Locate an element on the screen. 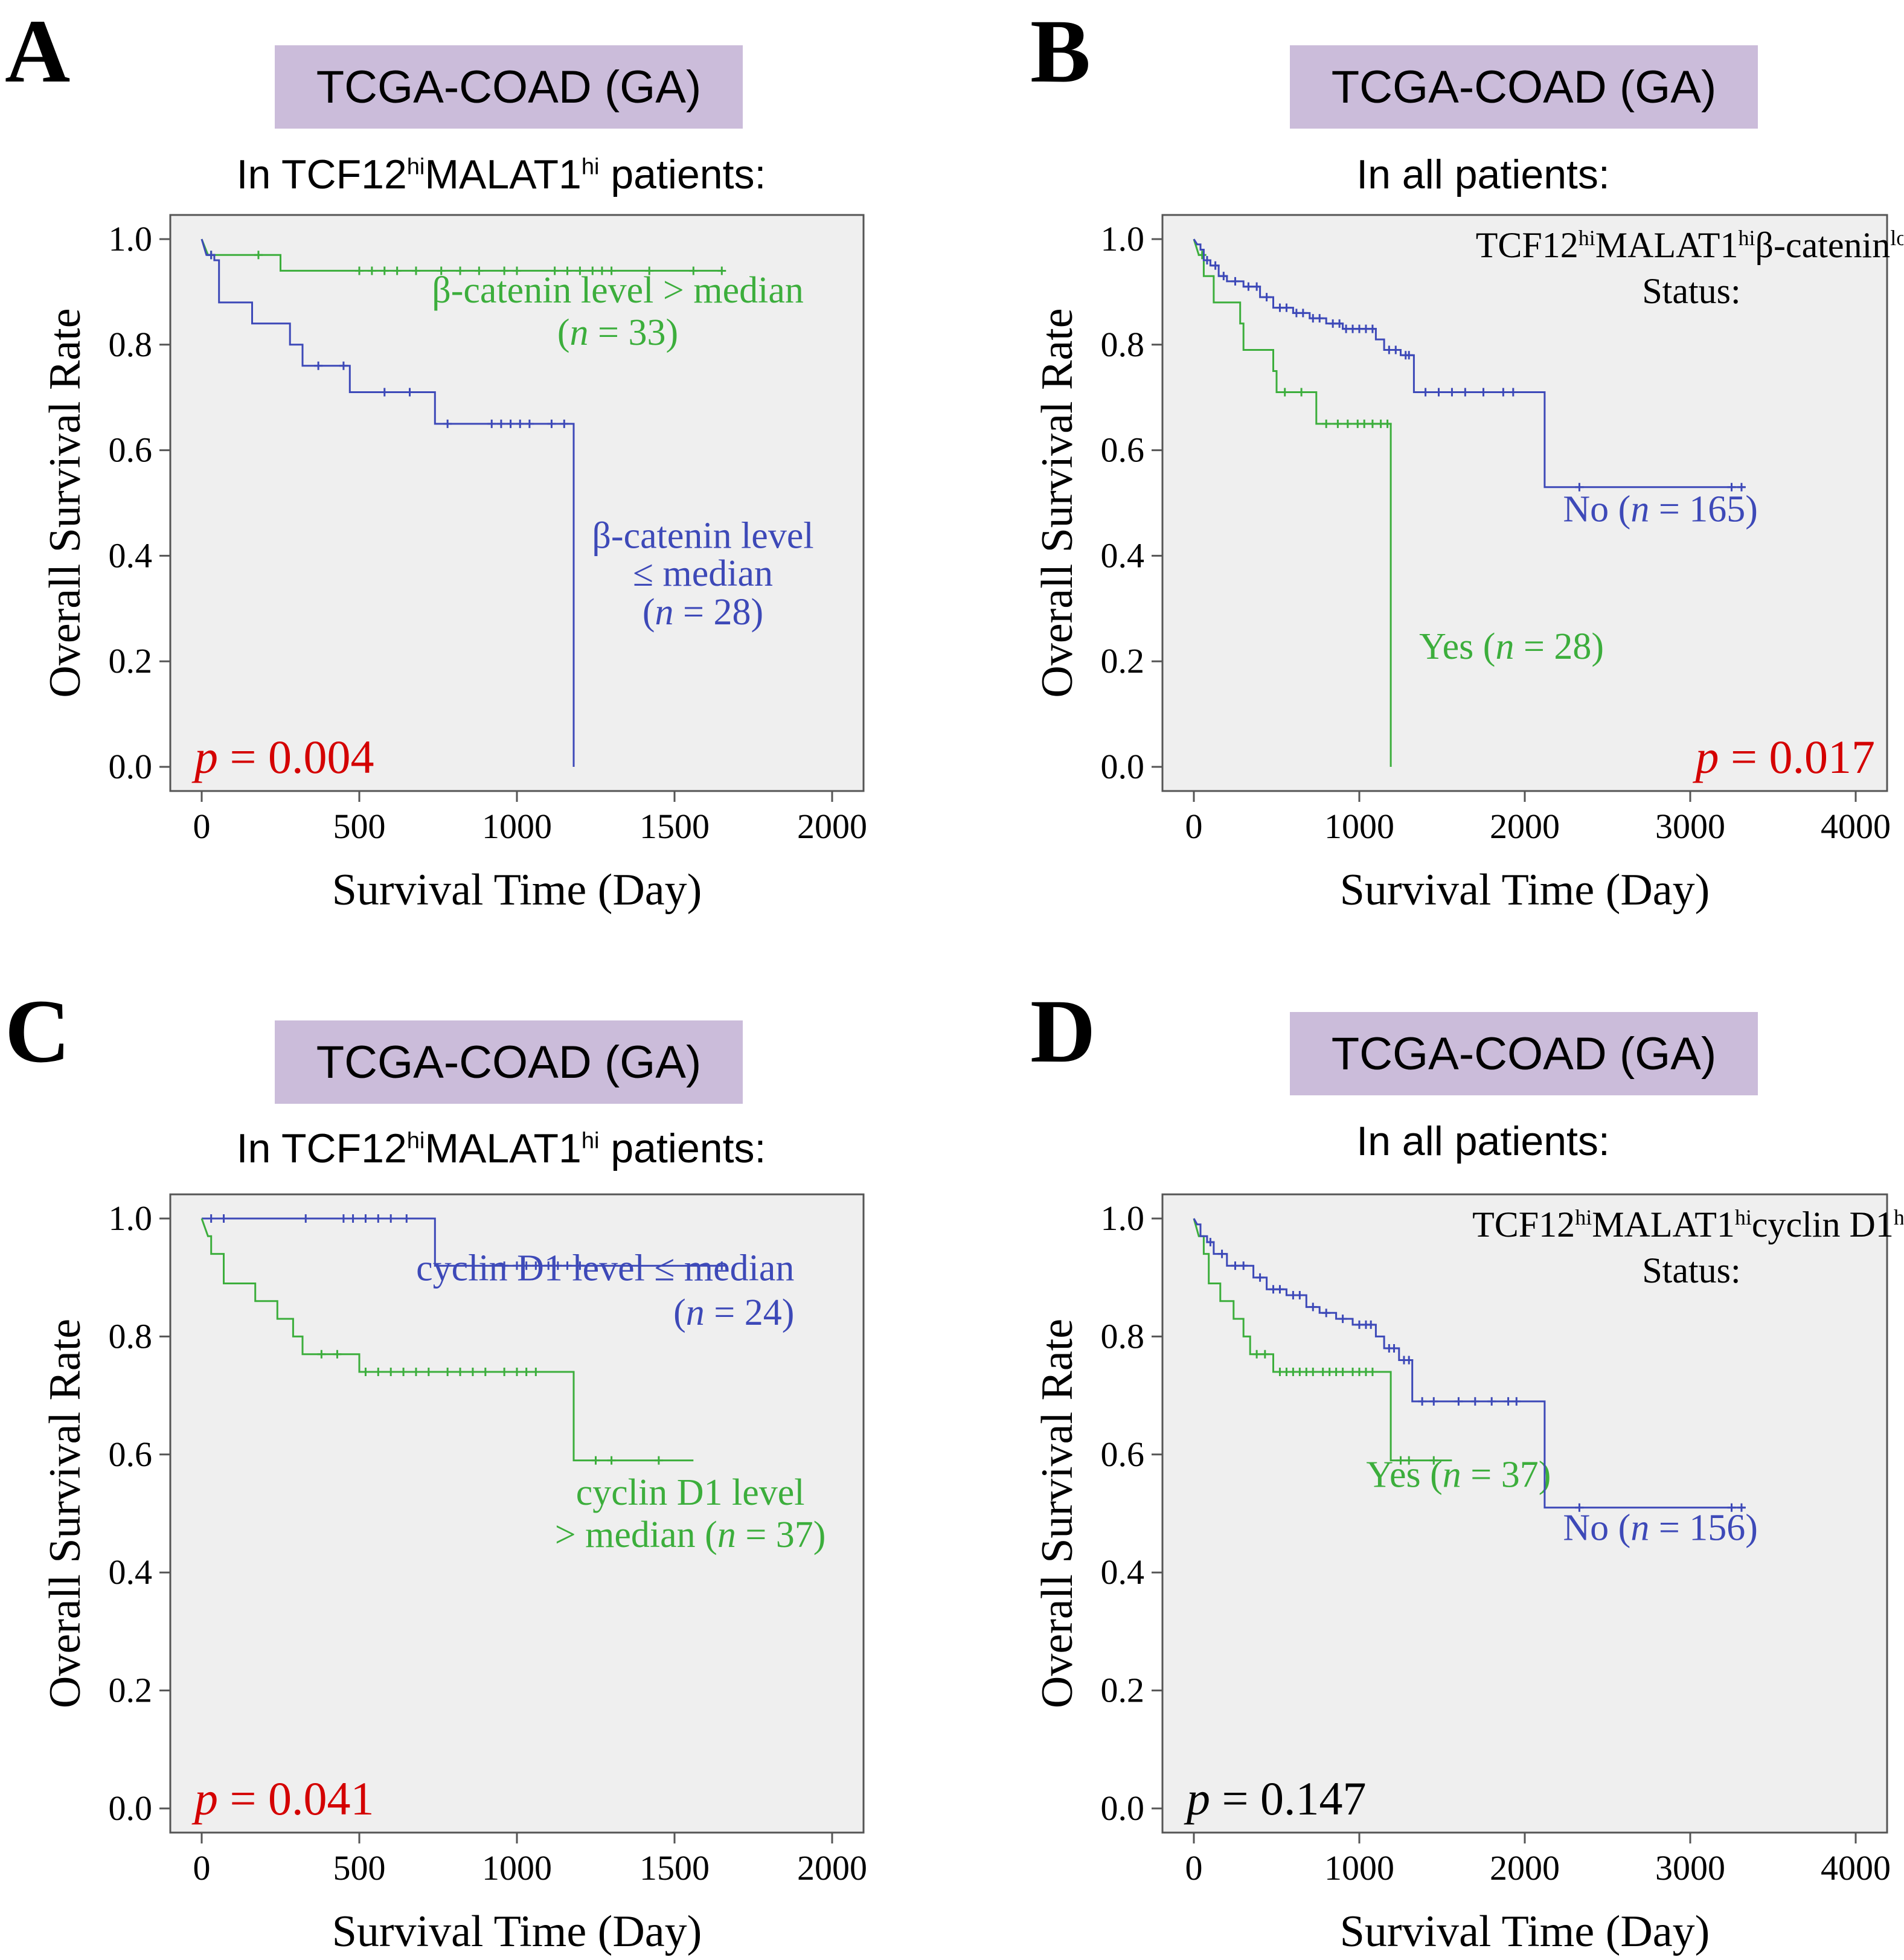  x-tick-label: 500 is located at coordinates (359, 1868).